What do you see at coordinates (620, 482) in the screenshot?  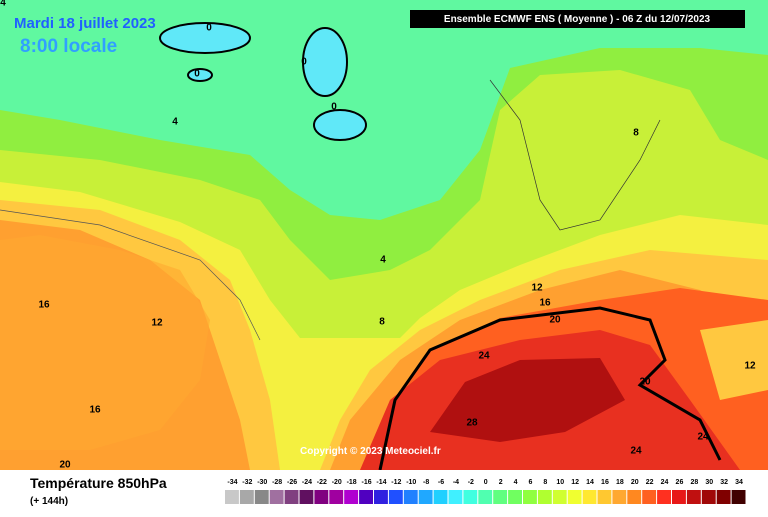 I see `legend-label: 18` at bounding box center [620, 482].